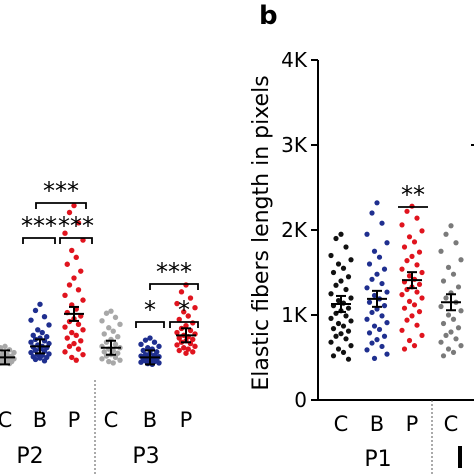 This screenshot has width=474, height=474. Describe the element at coordinates (268, 16) in the screenshot. I see `panel-b-letter: b` at that location.